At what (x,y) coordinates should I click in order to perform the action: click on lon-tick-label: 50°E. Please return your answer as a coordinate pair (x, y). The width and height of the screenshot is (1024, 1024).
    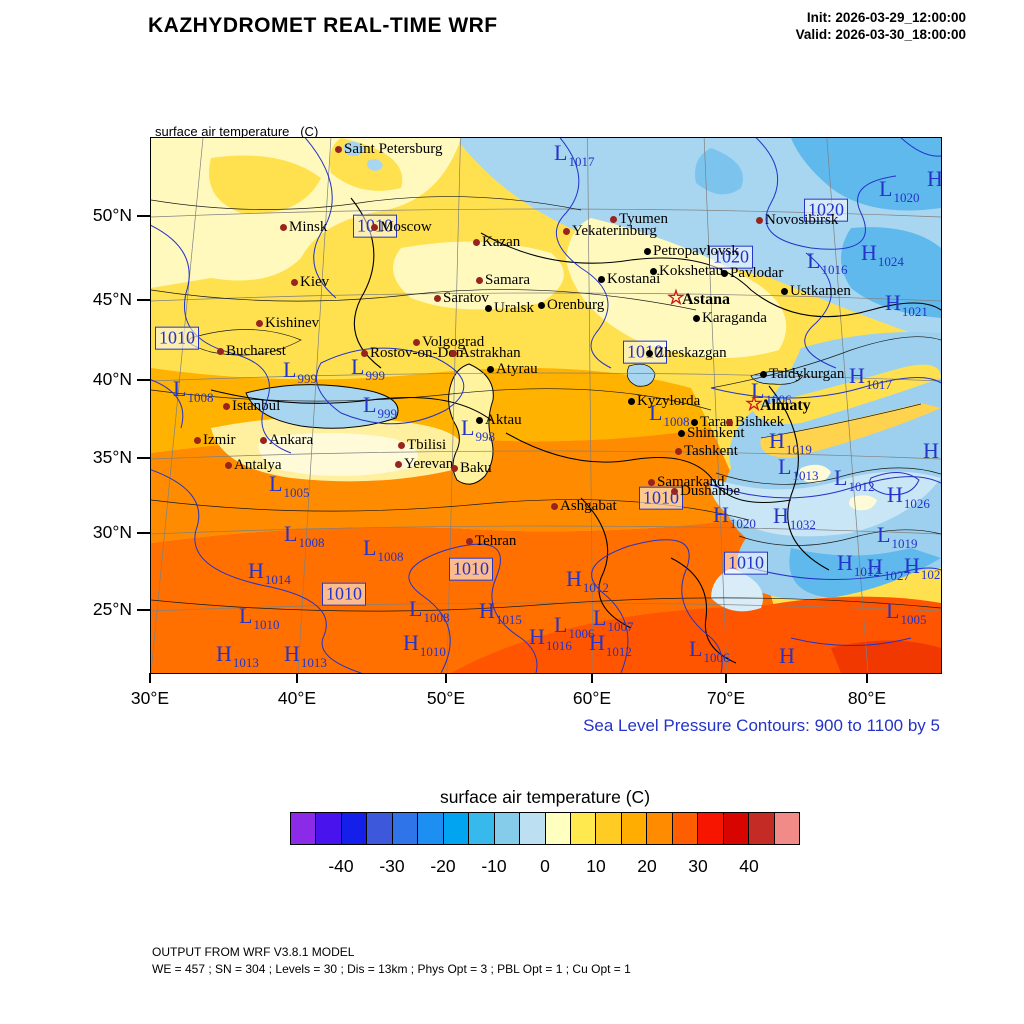
    Looking at the image, I should click on (446, 698).